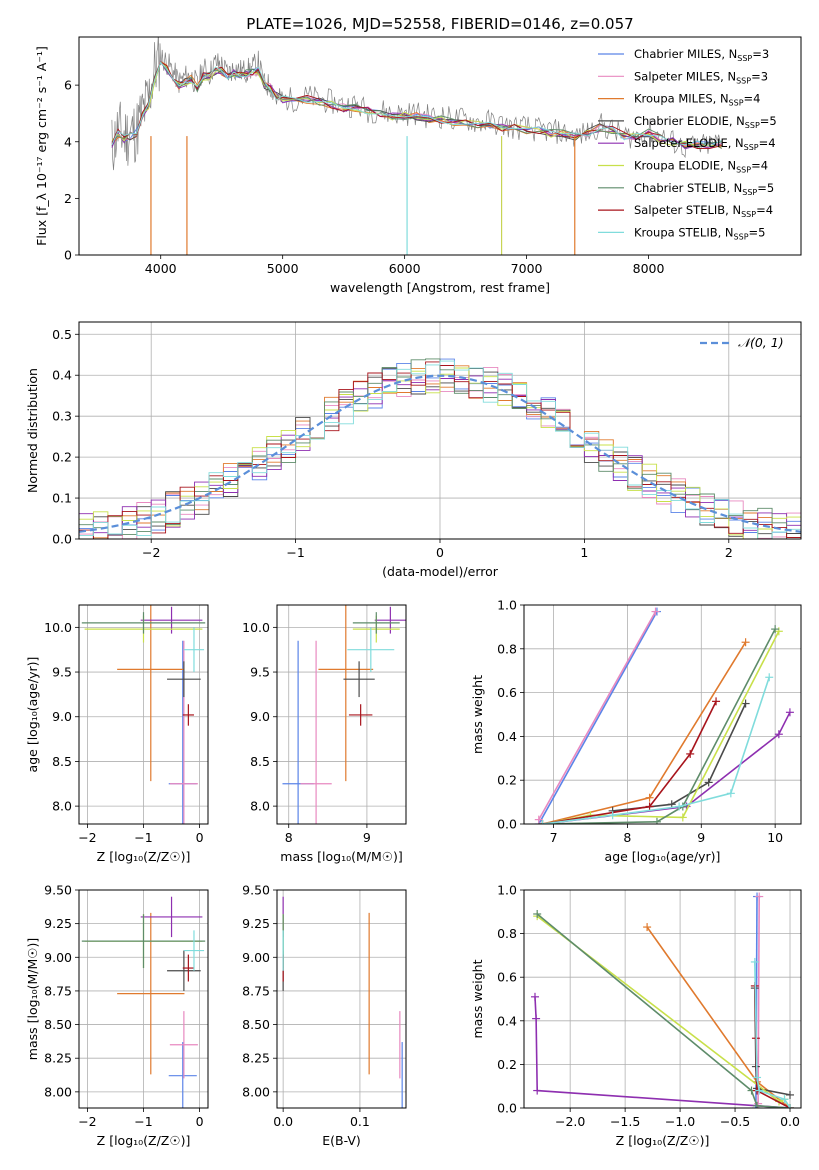 This screenshot has width=819, height=1170. Describe the element at coordinates (341, 1140) in the screenshot. I see `x-axis-label: E(B-V)` at that location.